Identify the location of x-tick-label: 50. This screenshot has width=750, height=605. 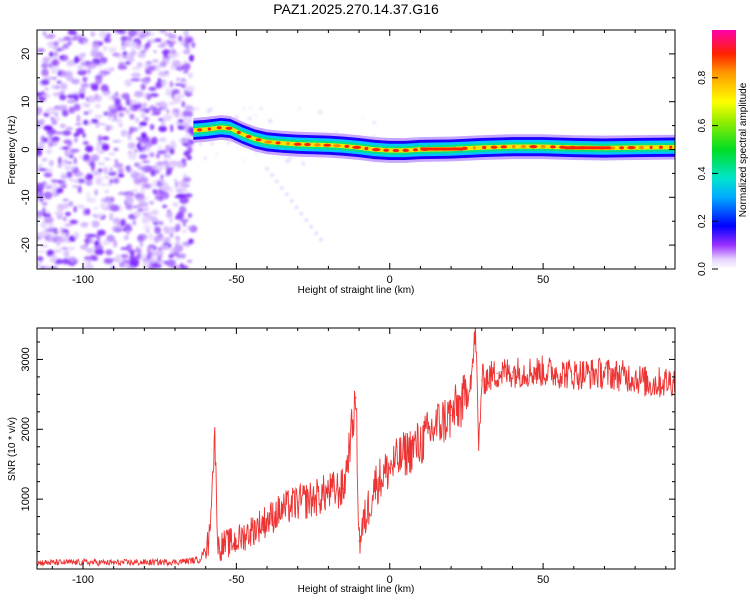
(543, 580).